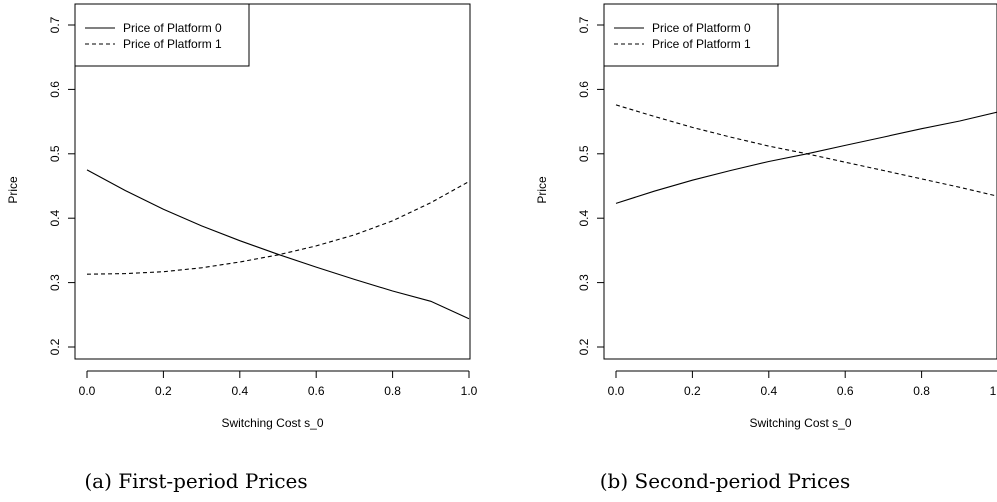 Image resolution: width=997 pixels, height=502 pixels. Describe the element at coordinates (725, 481) in the screenshot. I see `figure-caption: (b) Second-period Prices` at that location.